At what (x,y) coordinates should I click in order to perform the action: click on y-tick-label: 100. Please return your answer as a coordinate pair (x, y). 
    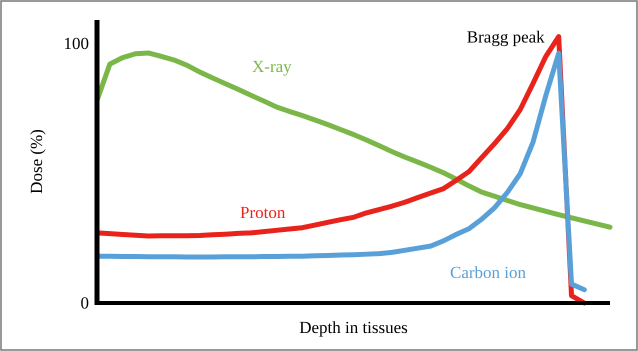
    Looking at the image, I should click on (76, 44).